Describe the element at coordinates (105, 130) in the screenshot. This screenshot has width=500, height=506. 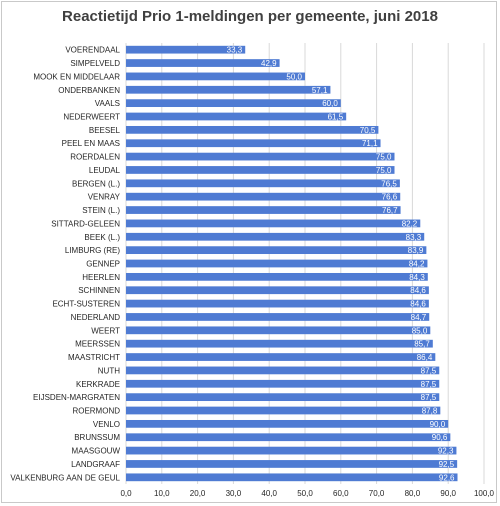
I see `category-label: BEESEL` at that location.